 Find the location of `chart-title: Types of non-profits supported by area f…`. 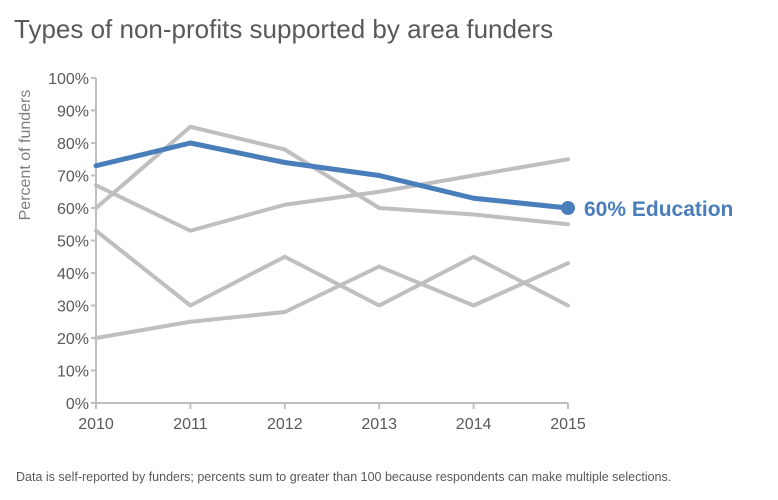

chart-title: Types of non-profits supported by area f… is located at coordinates (284, 29).